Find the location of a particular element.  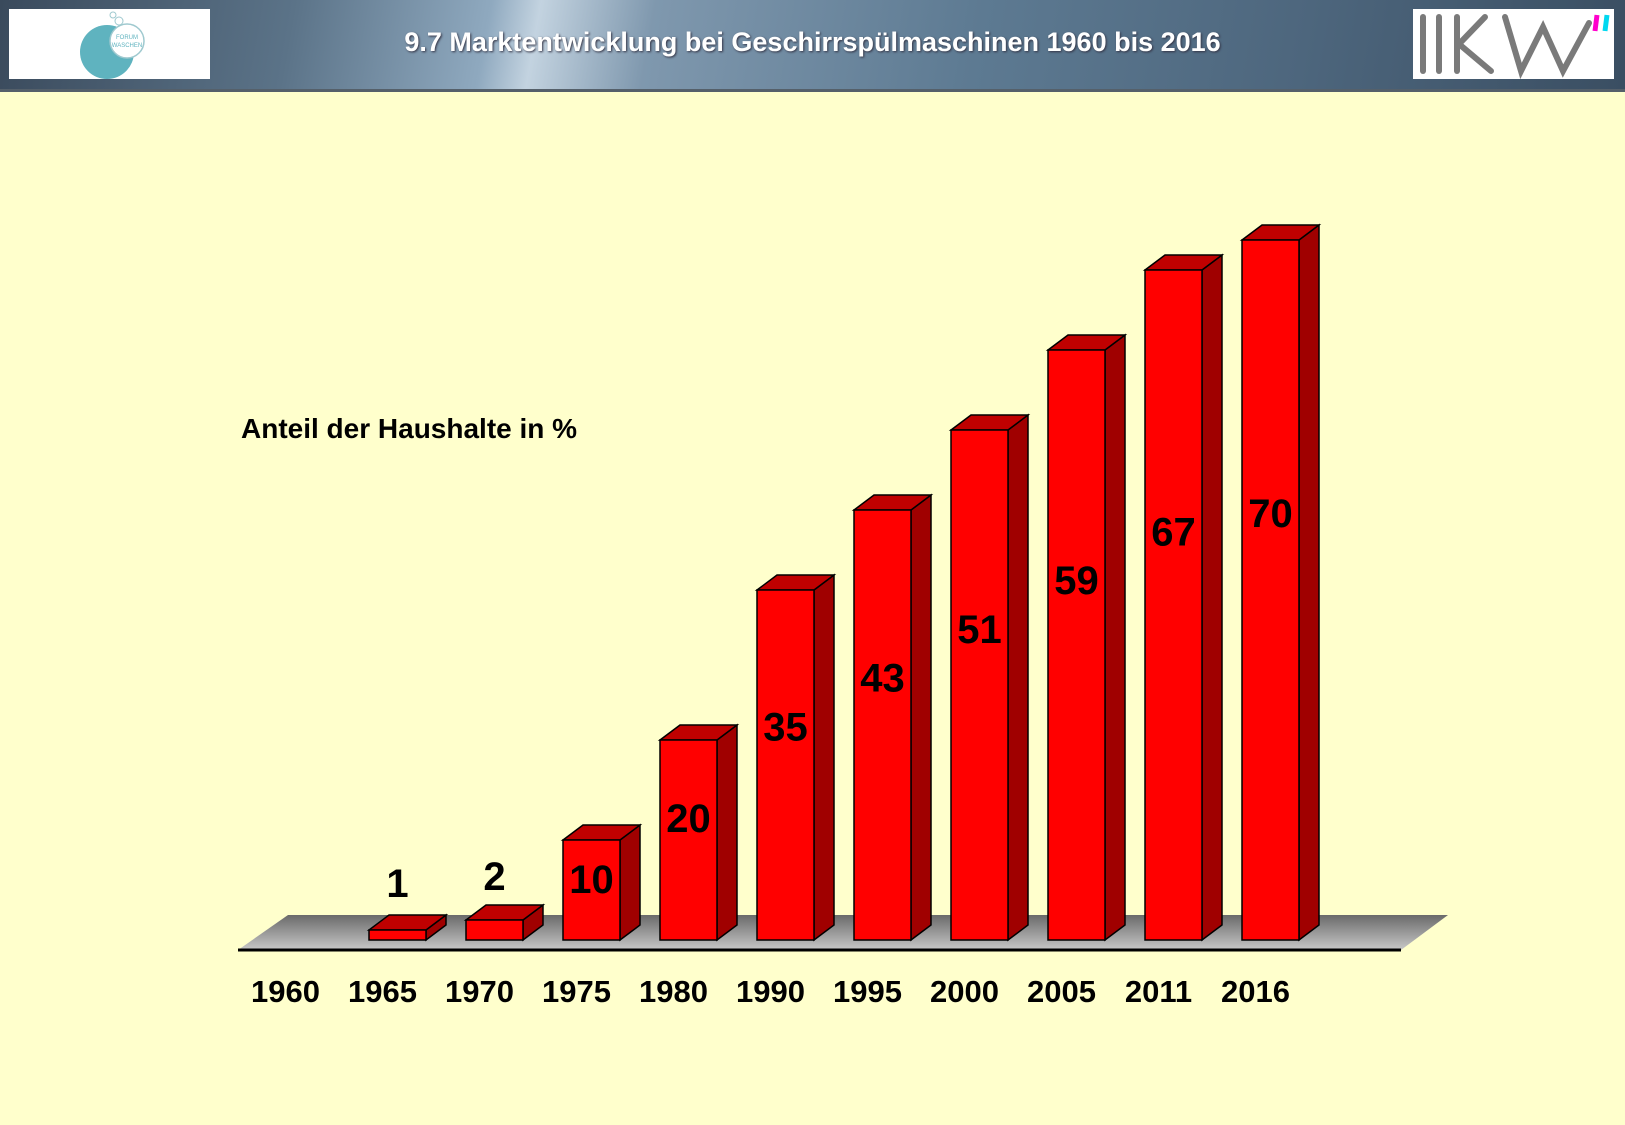

bar-1975: 10 is located at coordinates (601, 882).